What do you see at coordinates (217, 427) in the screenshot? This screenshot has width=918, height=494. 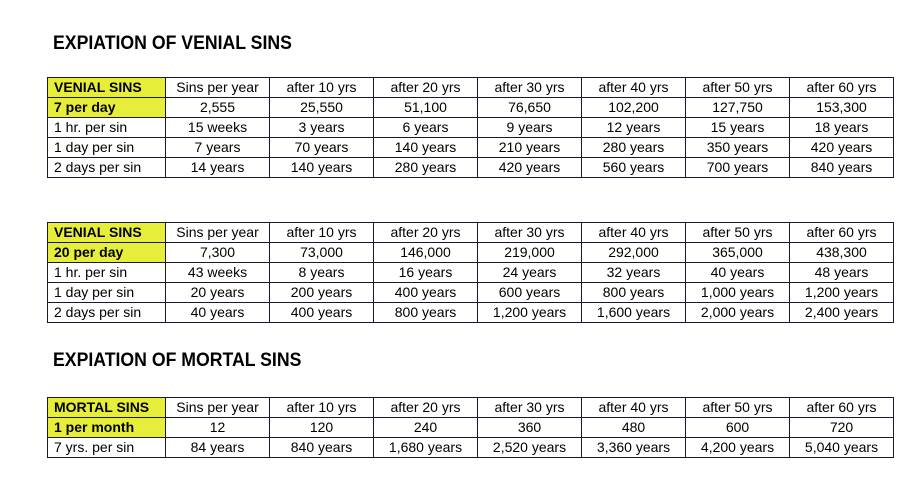 I see `rate-value-cell: 12` at bounding box center [217, 427].